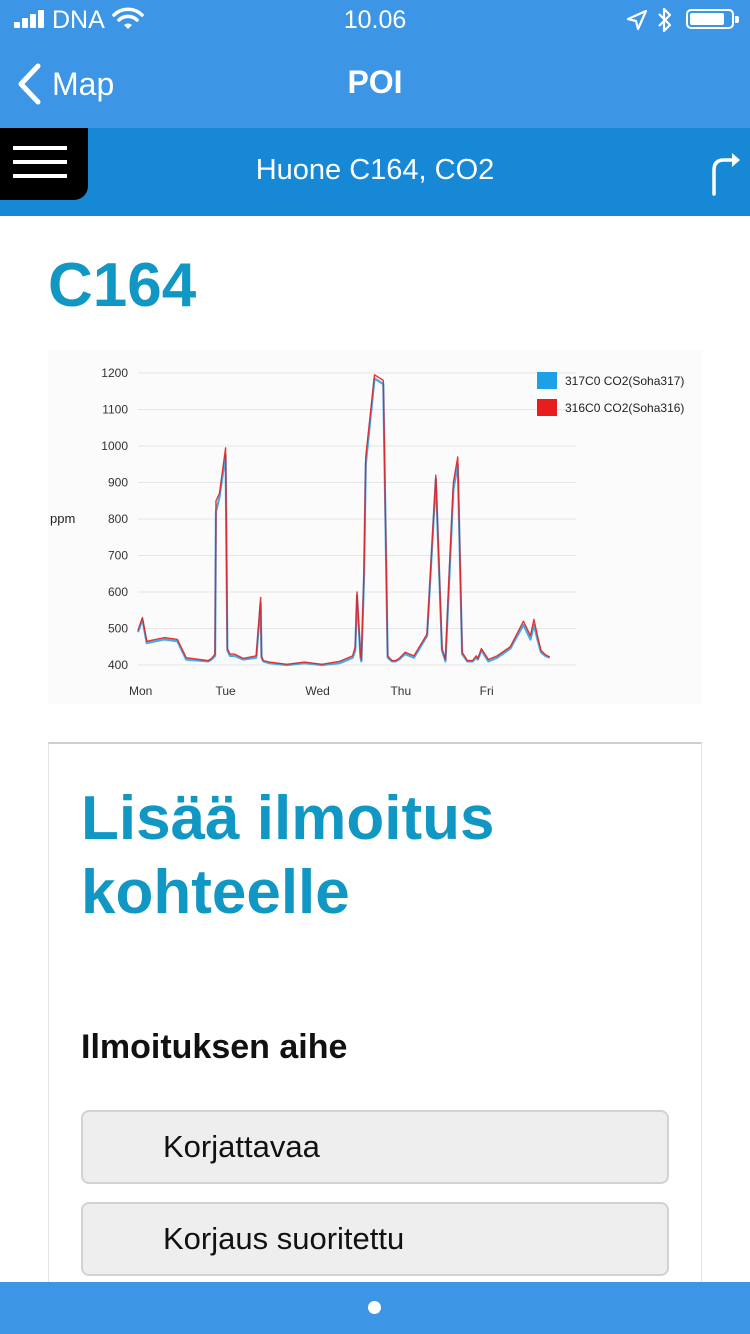 The height and width of the screenshot is (1334, 750). I want to click on page-title: POI, so click(375, 82).